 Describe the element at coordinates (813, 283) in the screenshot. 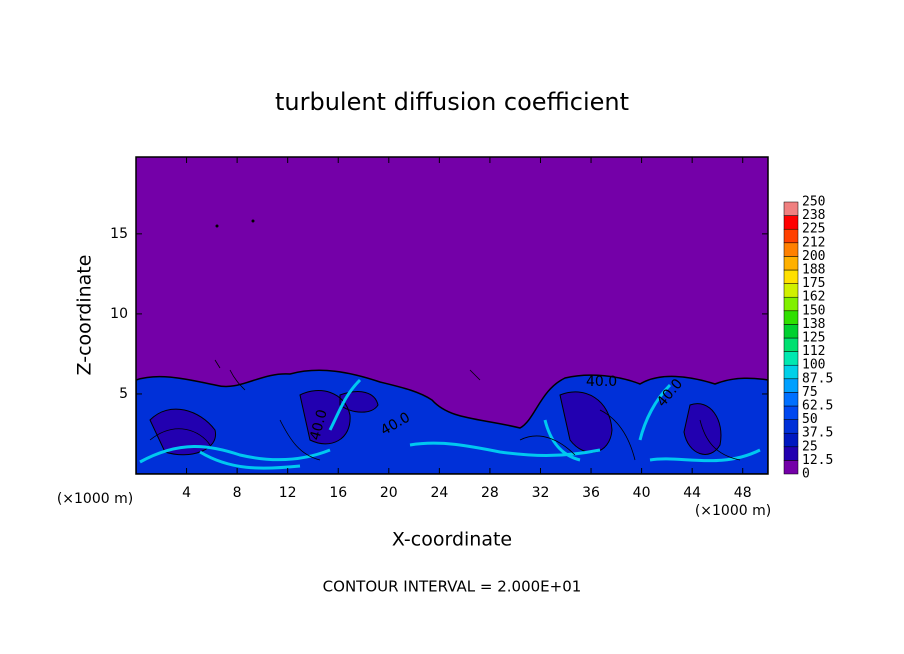

I see `colorbar-label: 175` at that location.